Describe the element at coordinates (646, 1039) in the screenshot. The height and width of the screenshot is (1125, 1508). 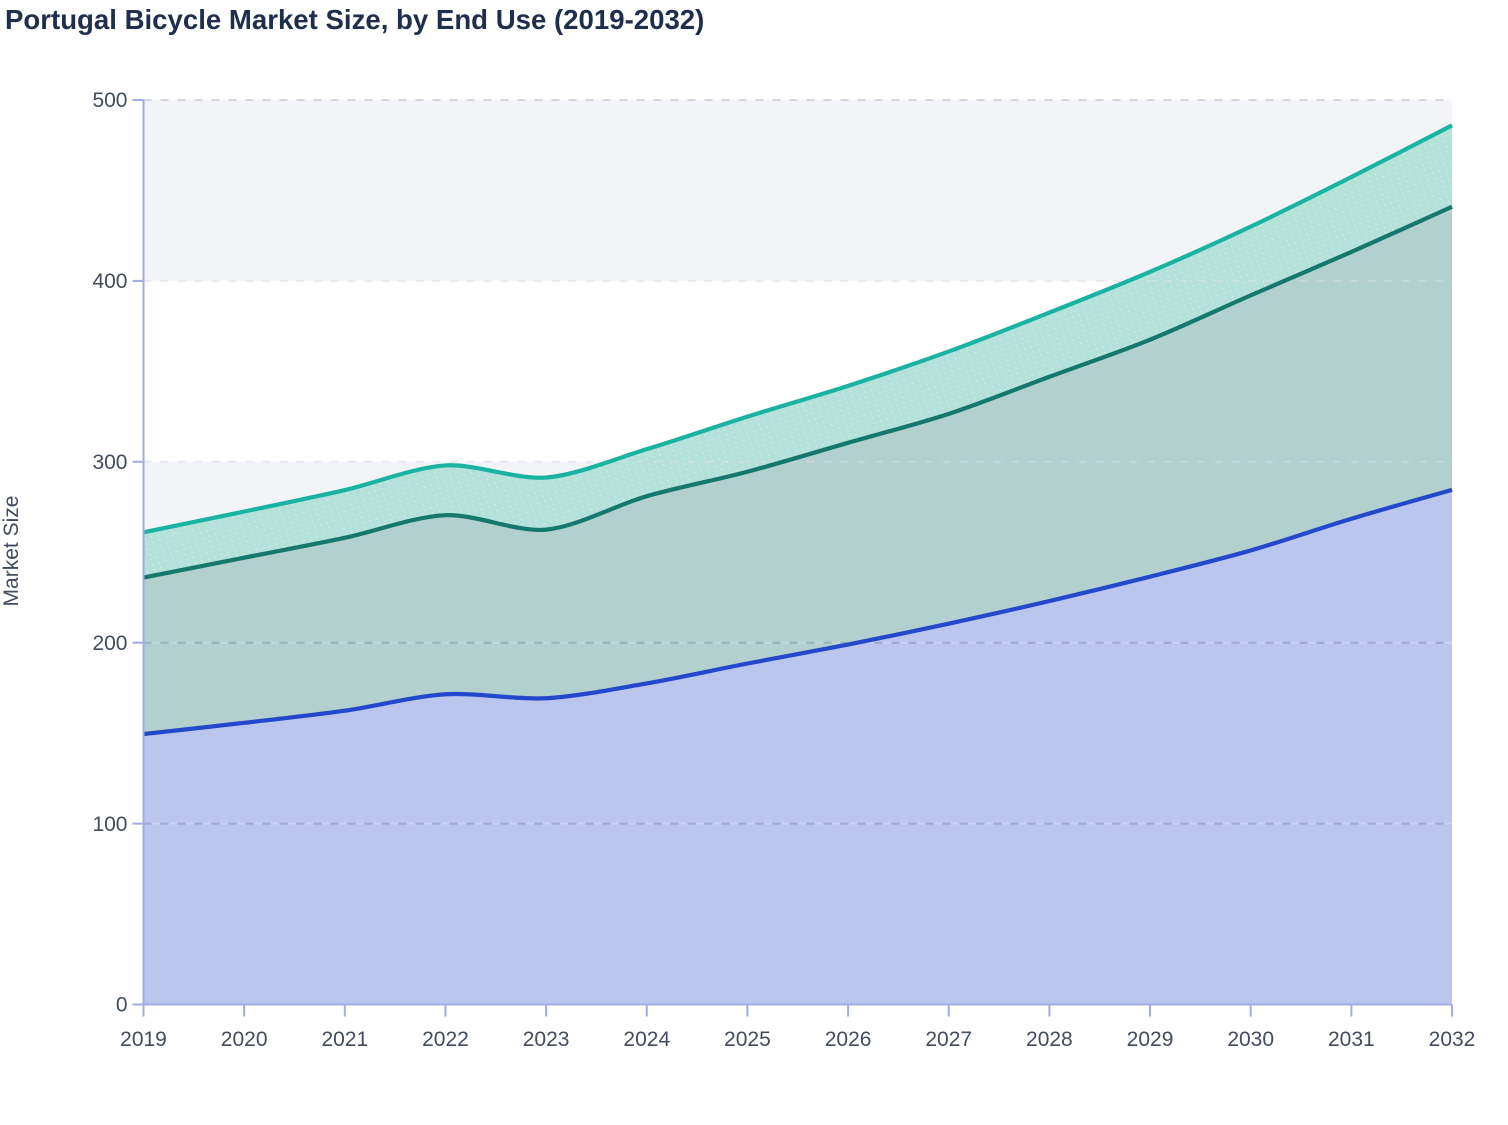
I see `svg-text: 2024` at that location.